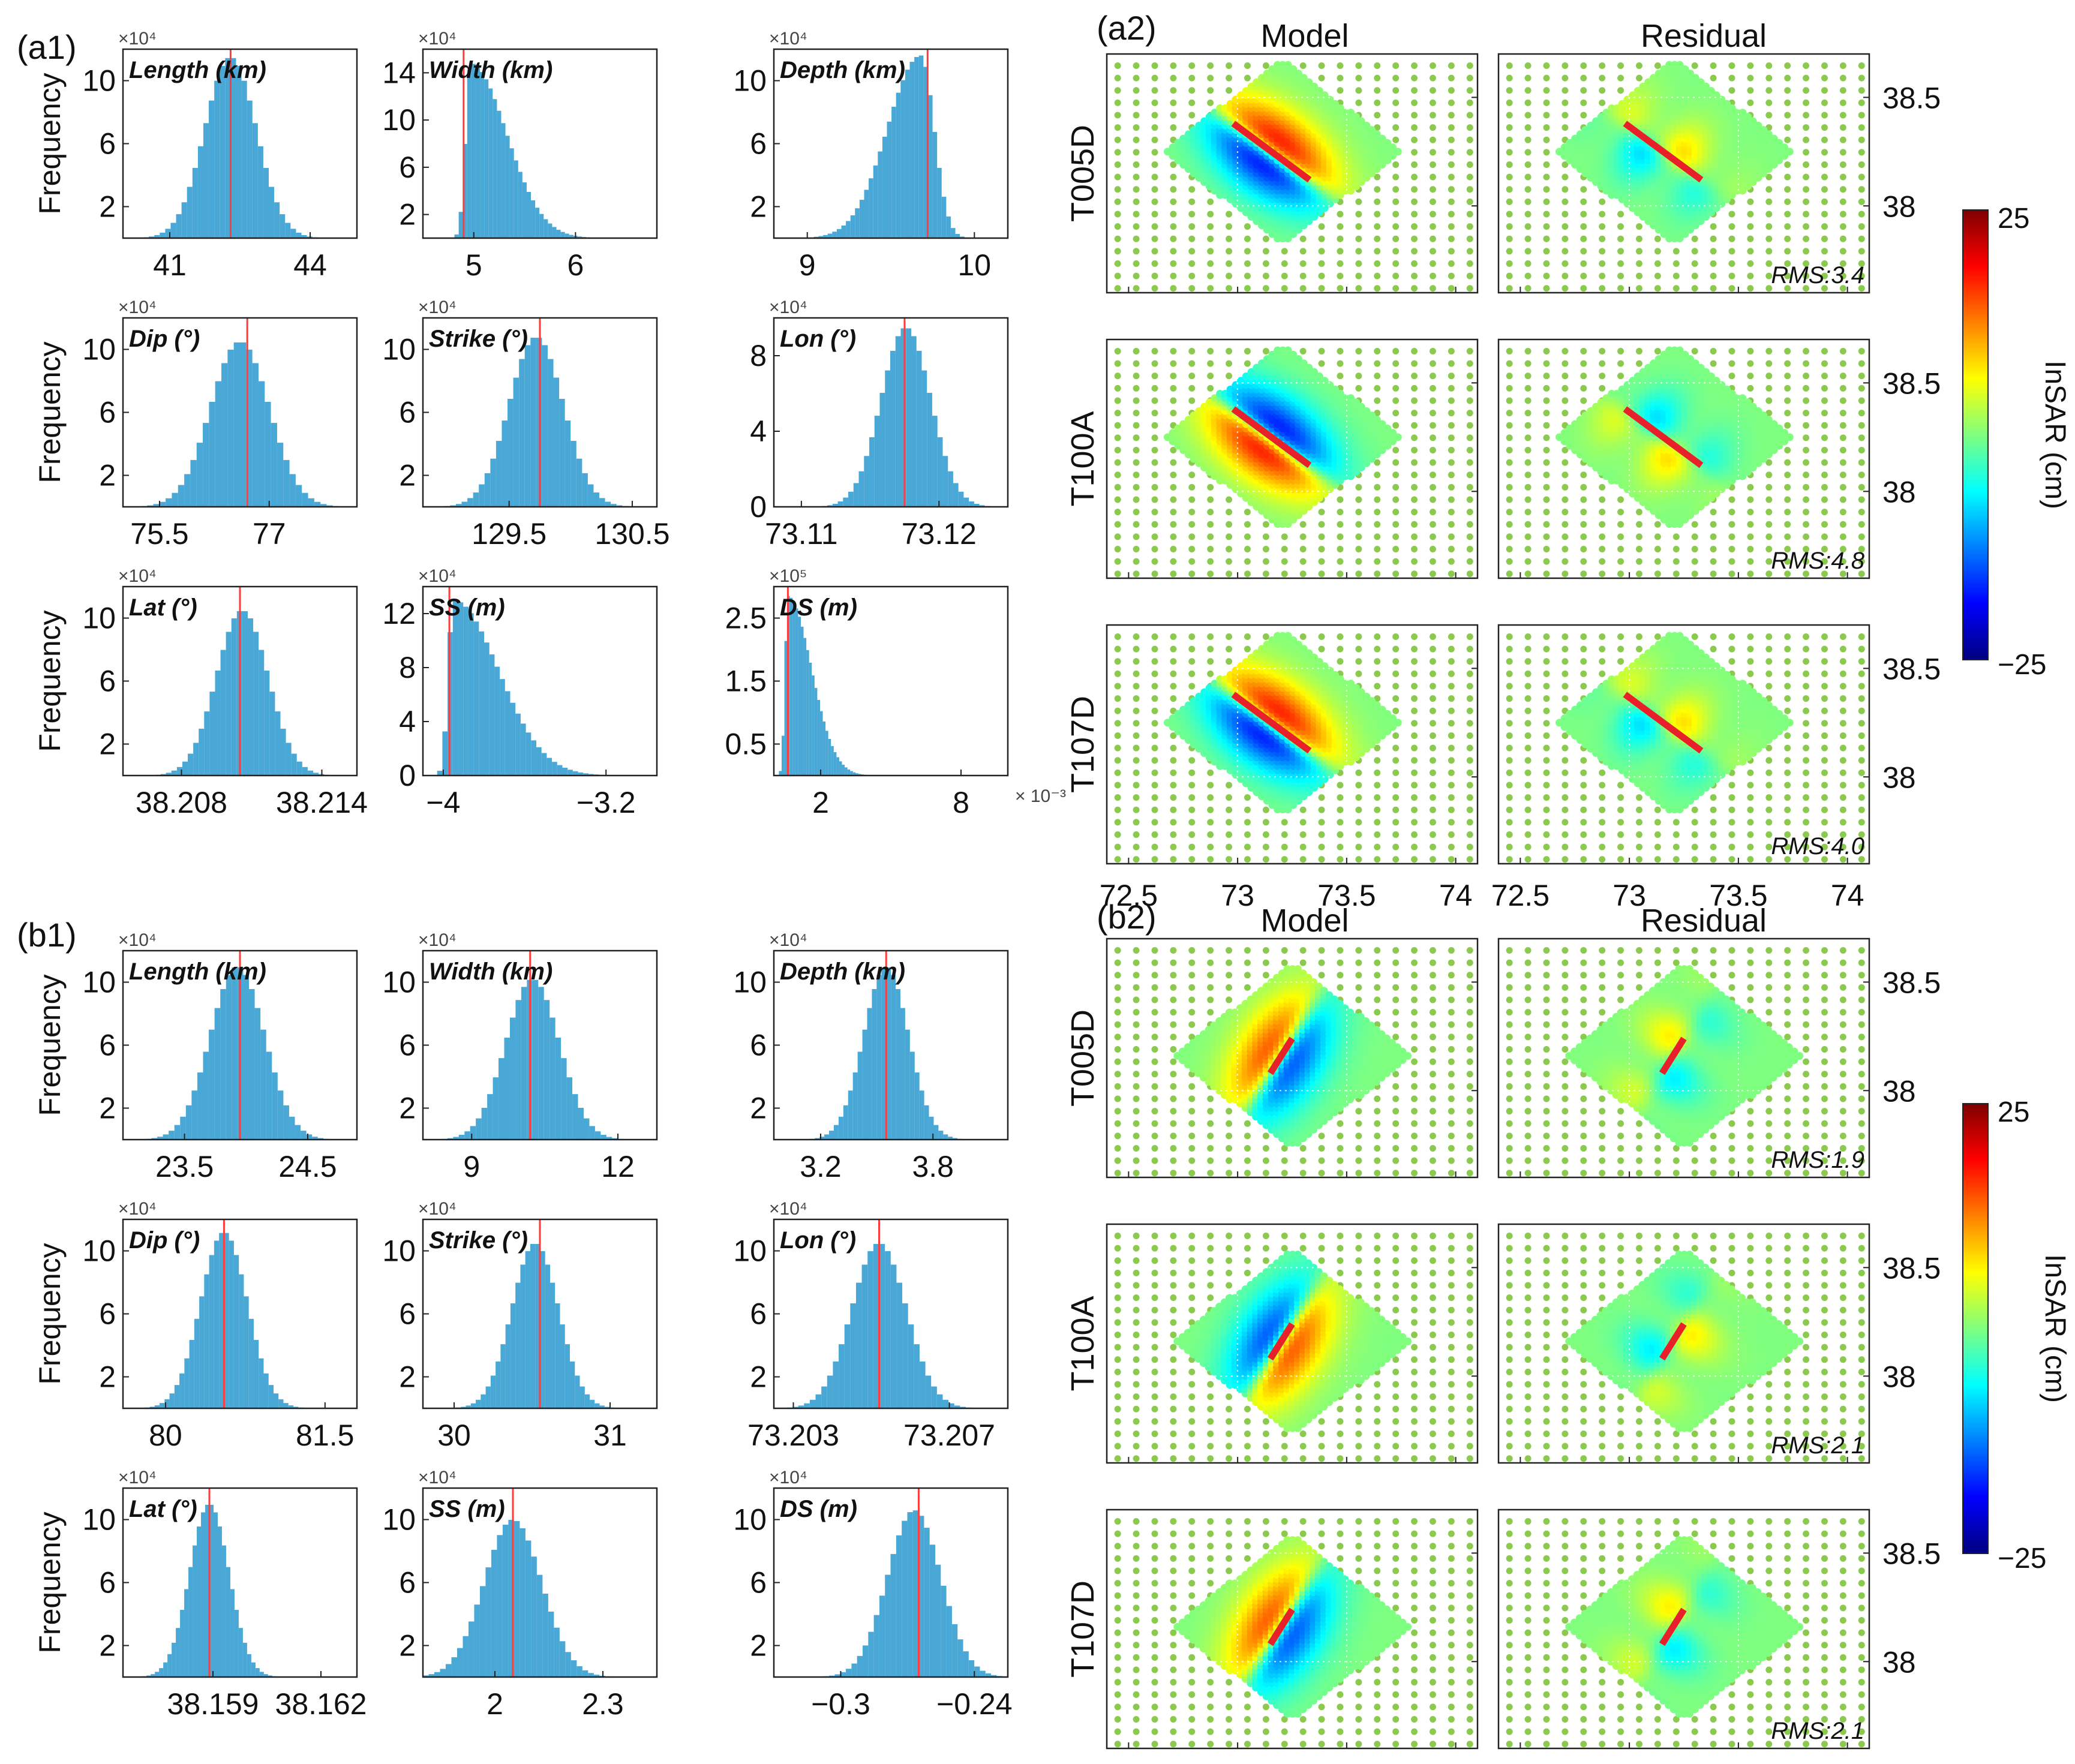 This screenshot has height=1764, width=2075. I want to click on colorbar-b2-gradient, so click(1975, 1328).